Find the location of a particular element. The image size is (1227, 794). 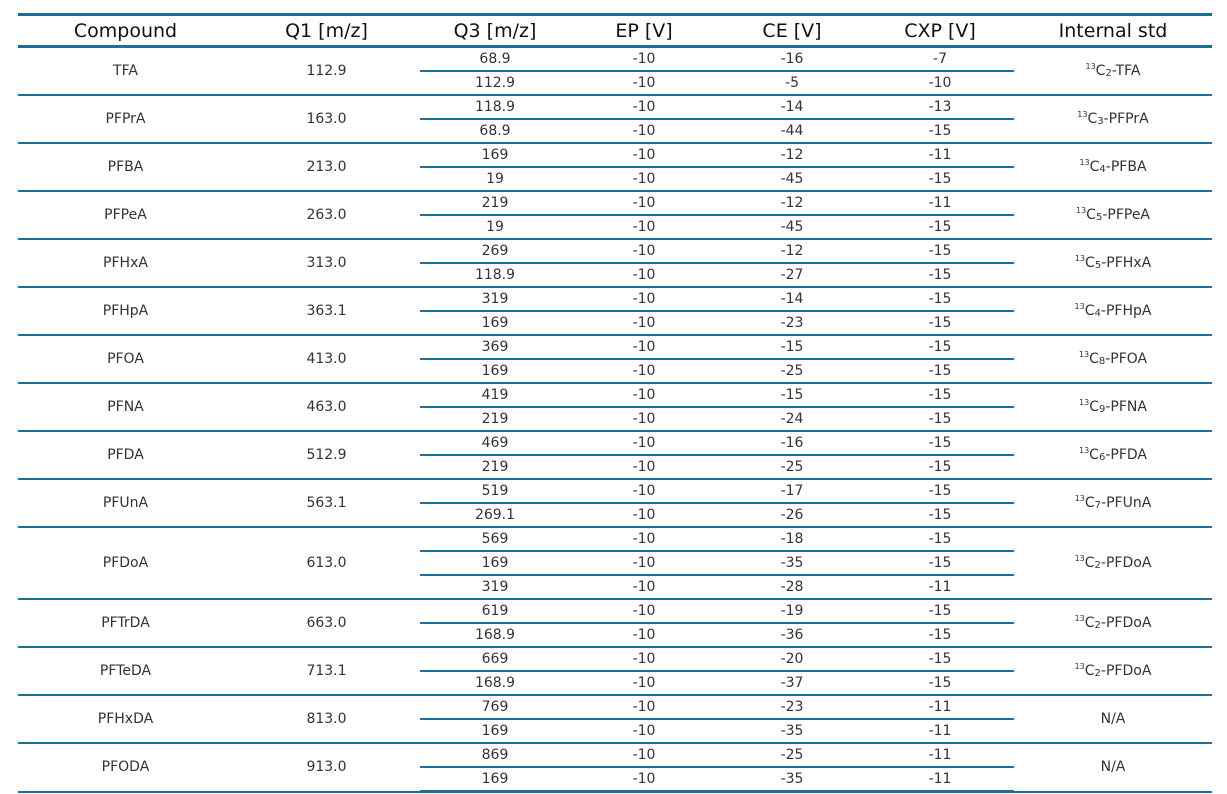

q3-cell: 269.1 is located at coordinates (495, 515).